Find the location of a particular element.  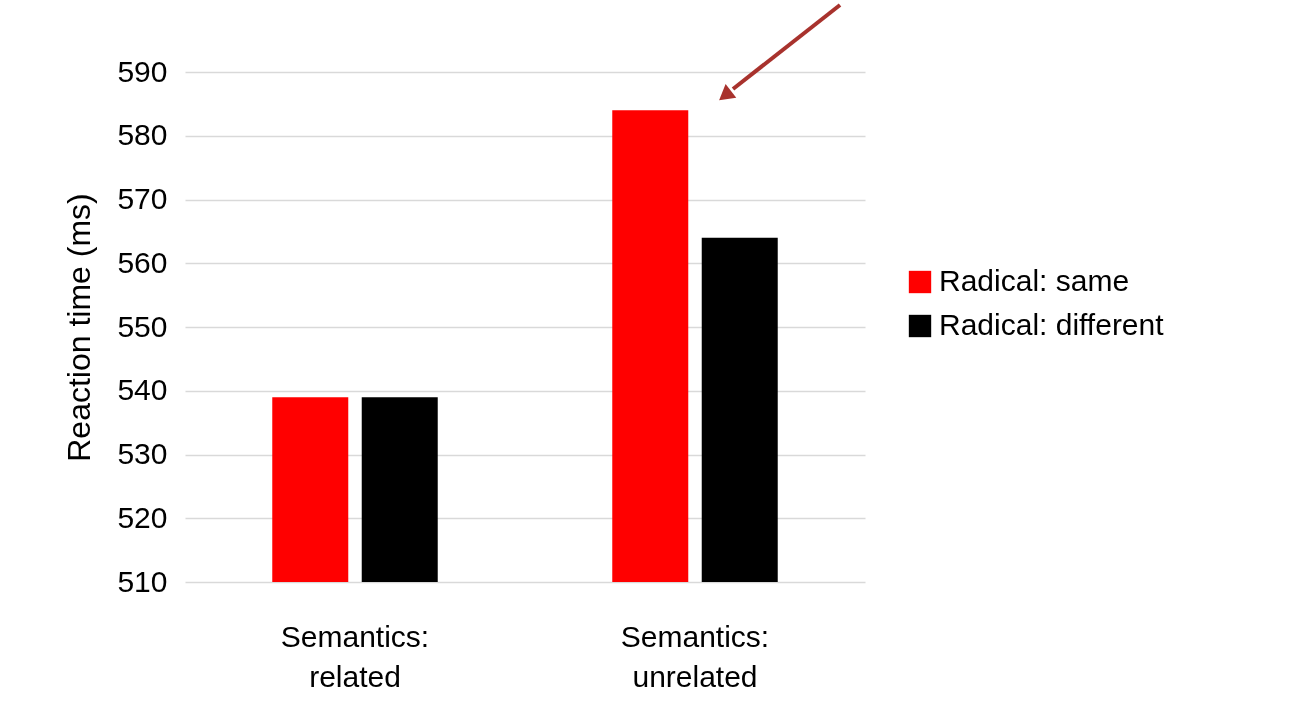

y-tick-label: 520 is located at coordinates (142, 517).